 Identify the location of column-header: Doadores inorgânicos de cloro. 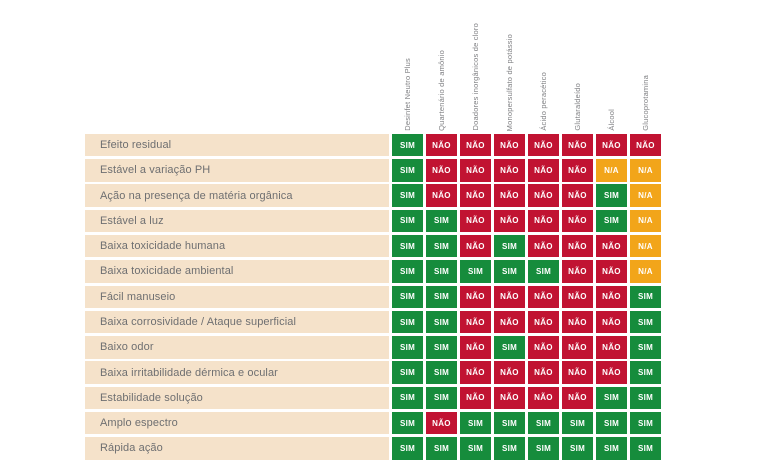
(475, 65).